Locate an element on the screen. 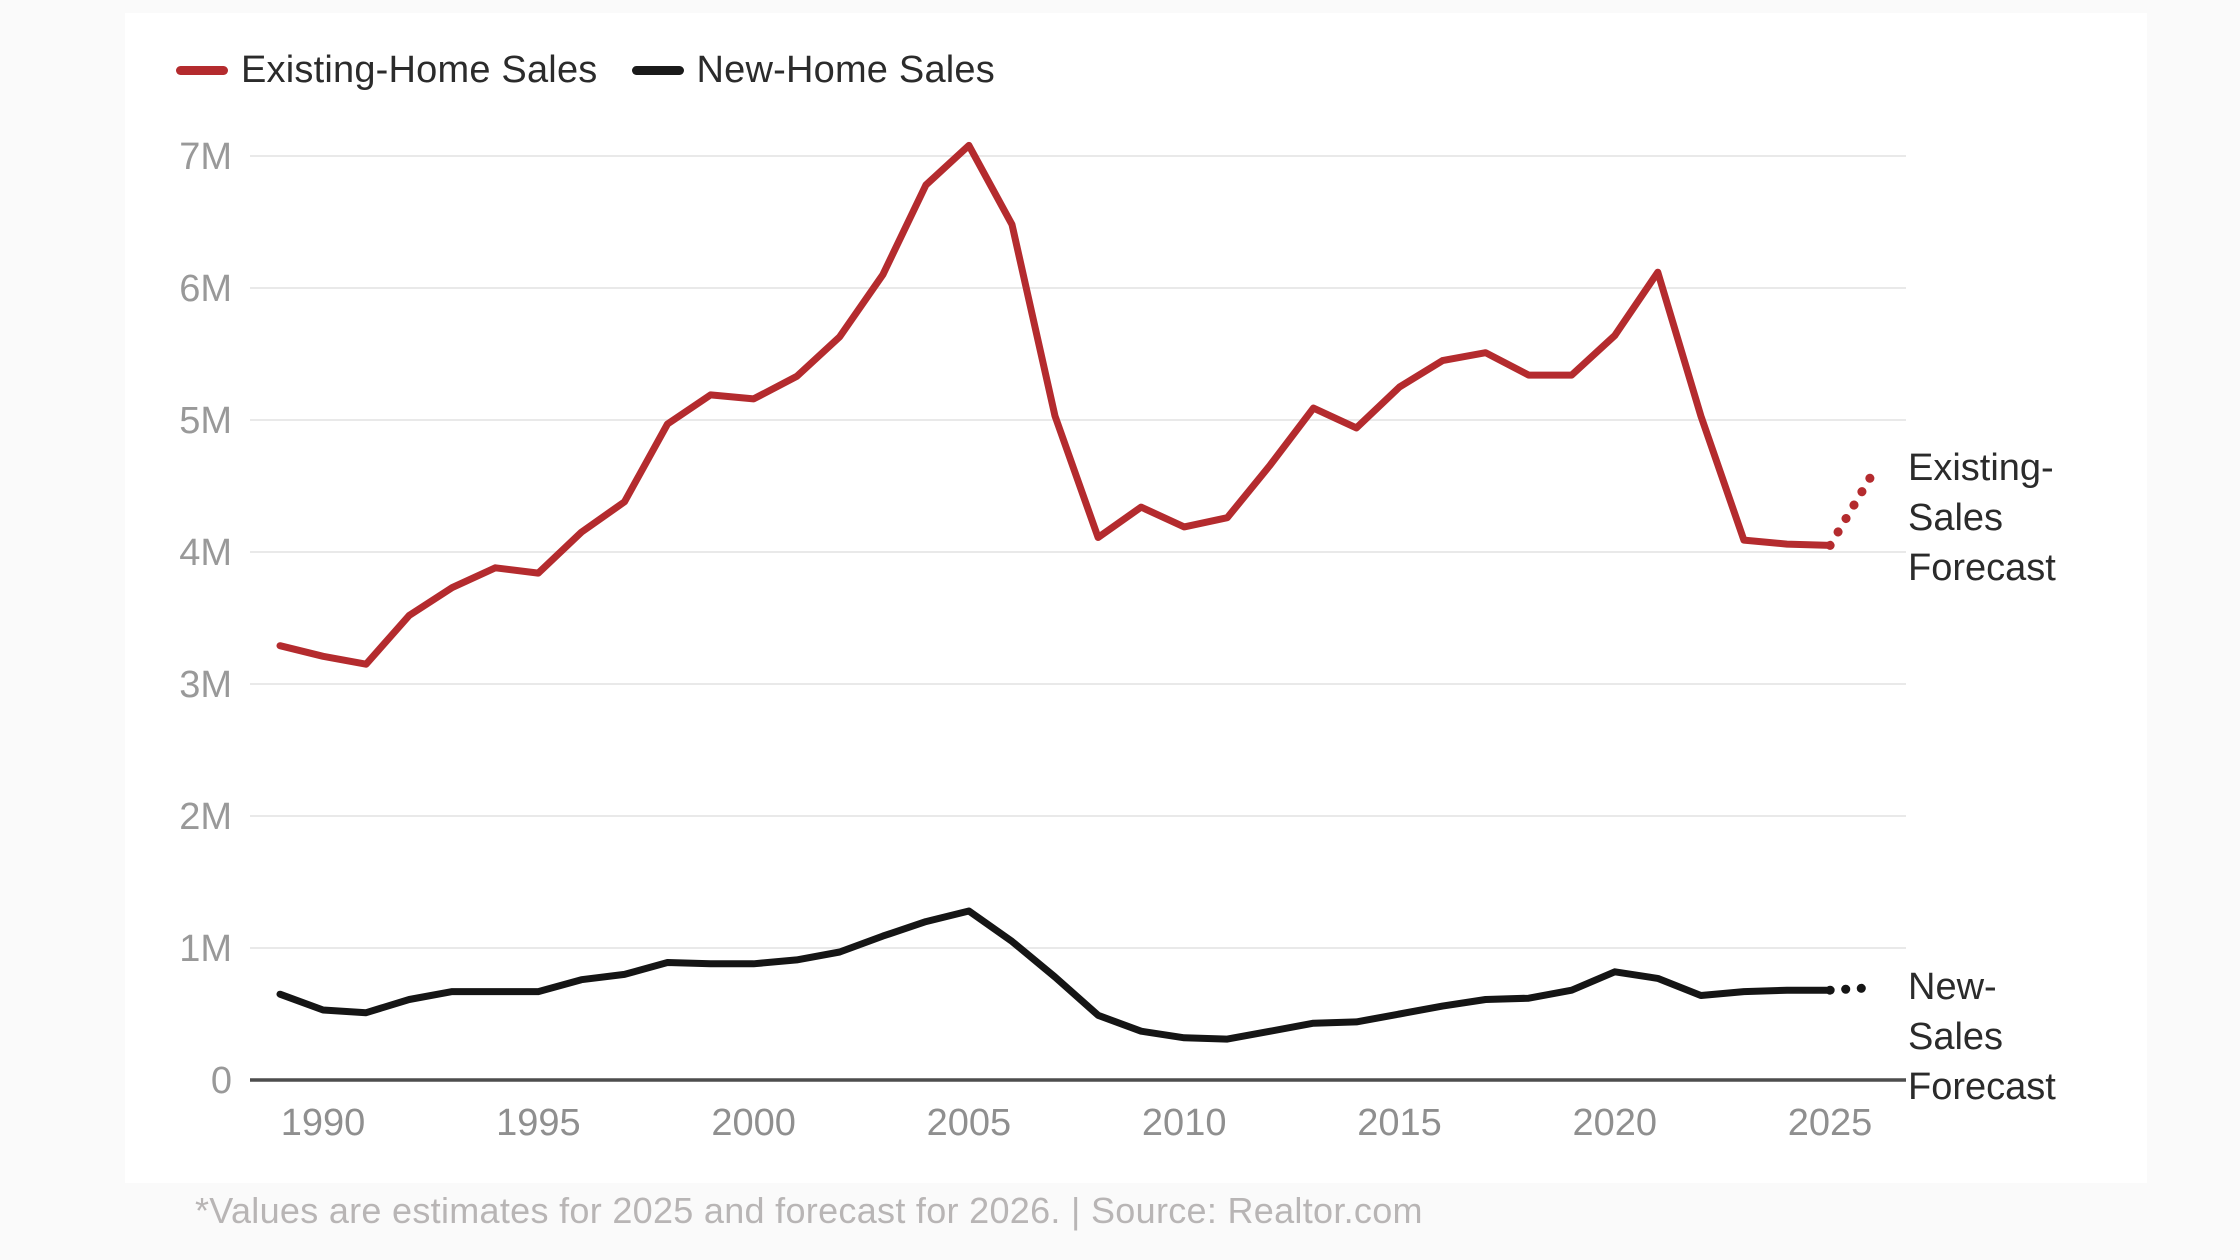 Image resolution: width=2240 pixels, height=1260 pixels. existing-sales-forecast-label-line1: Existing- is located at coordinates (1981, 468).